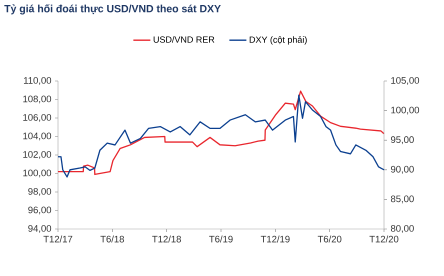  Describe the element at coordinates (57, 239) in the screenshot. I see `x-tick-label: T12/17` at that location.